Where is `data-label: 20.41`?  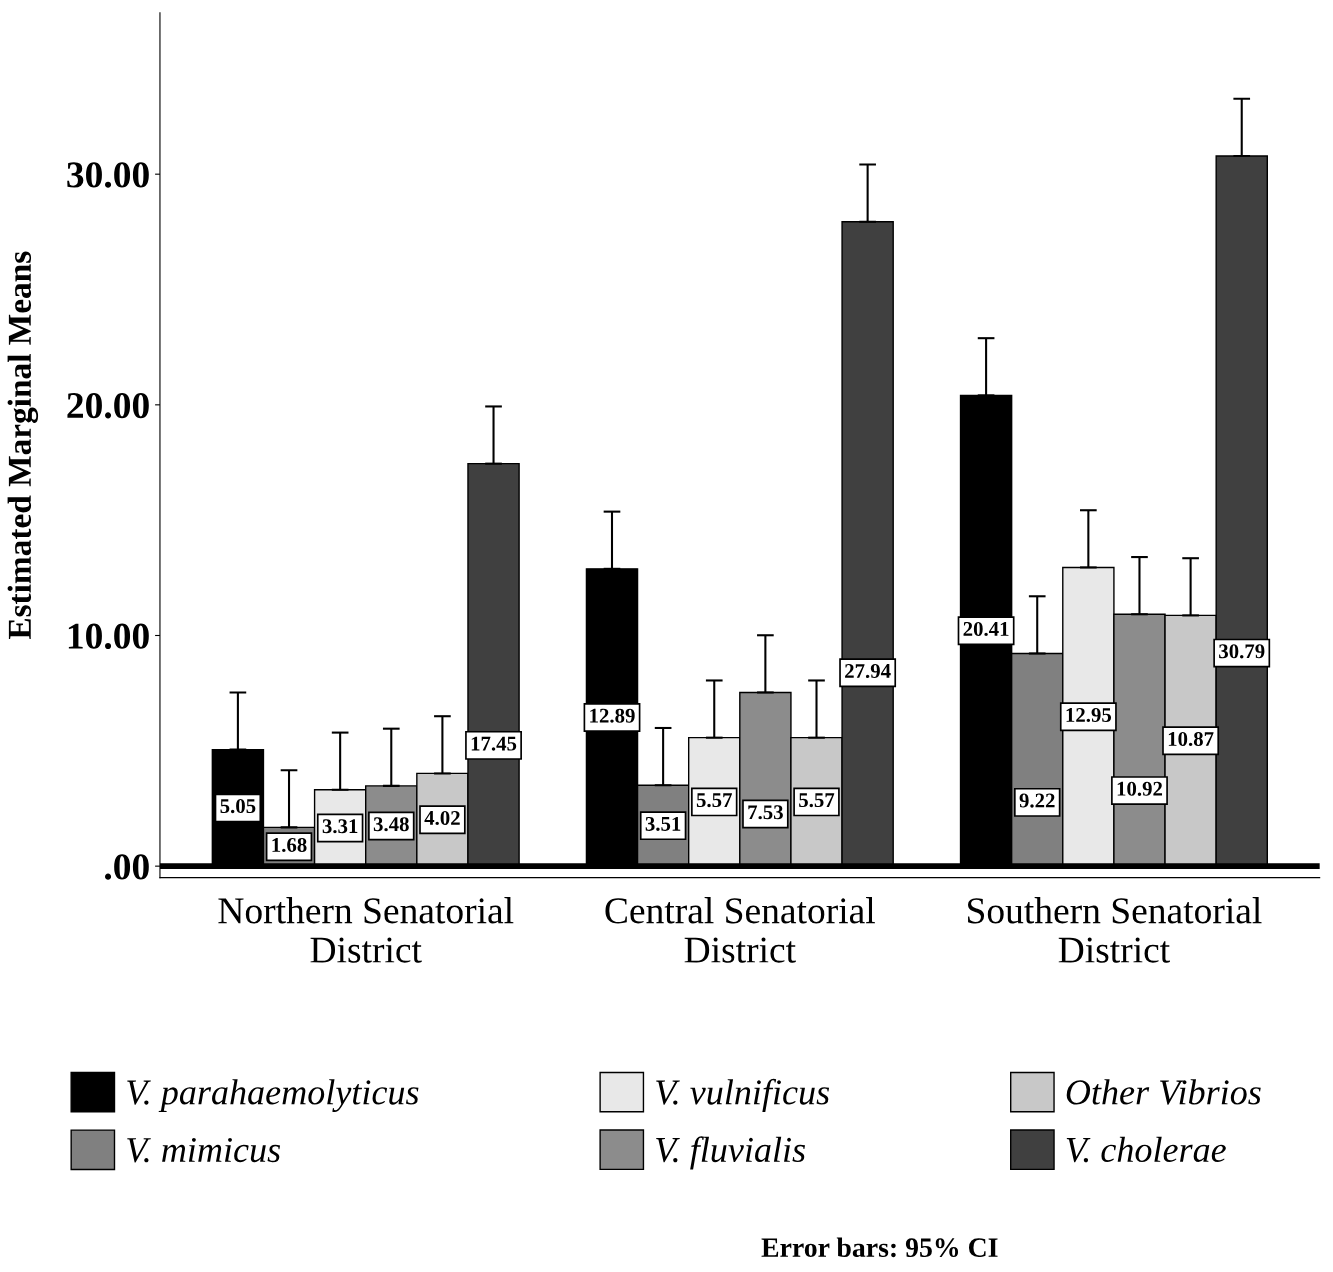 data-label: 20.41 is located at coordinates (986, 629).